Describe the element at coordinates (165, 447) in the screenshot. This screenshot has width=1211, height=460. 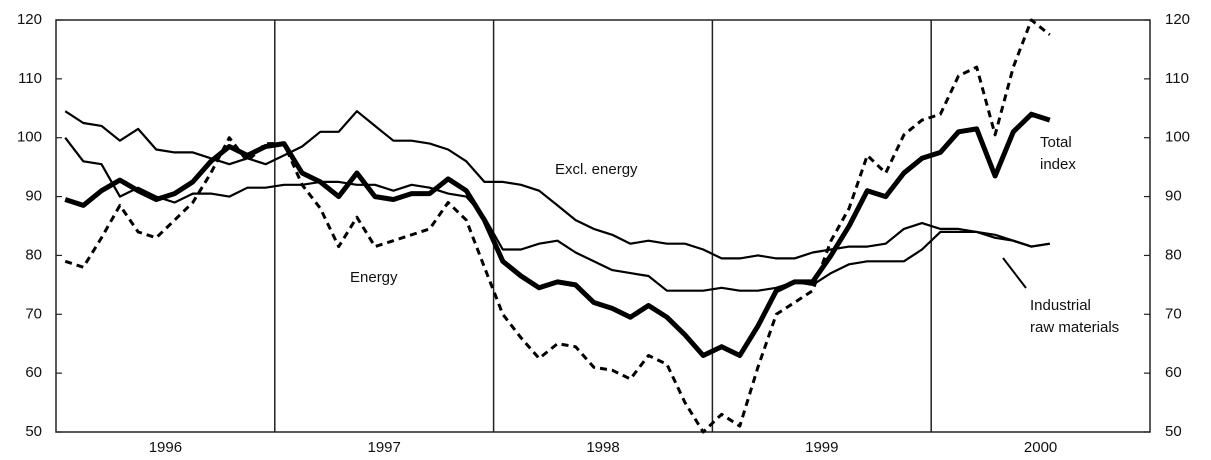
I see `x-tick-label: 1996` at that location.